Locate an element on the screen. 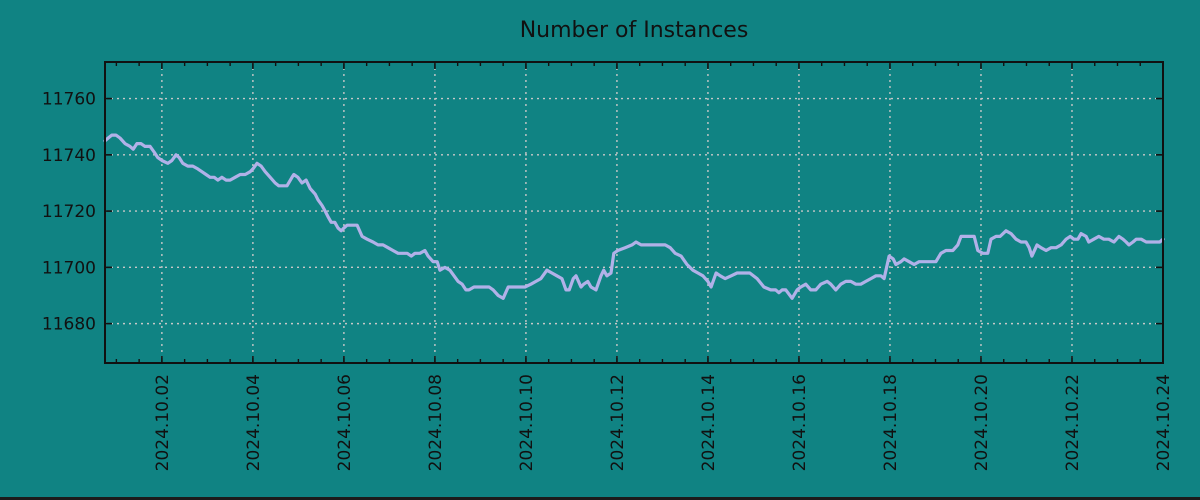 This screenshot has height=500, width=1200. x-tick-label: 2024.10.16 is located at coordinates (800, 422).